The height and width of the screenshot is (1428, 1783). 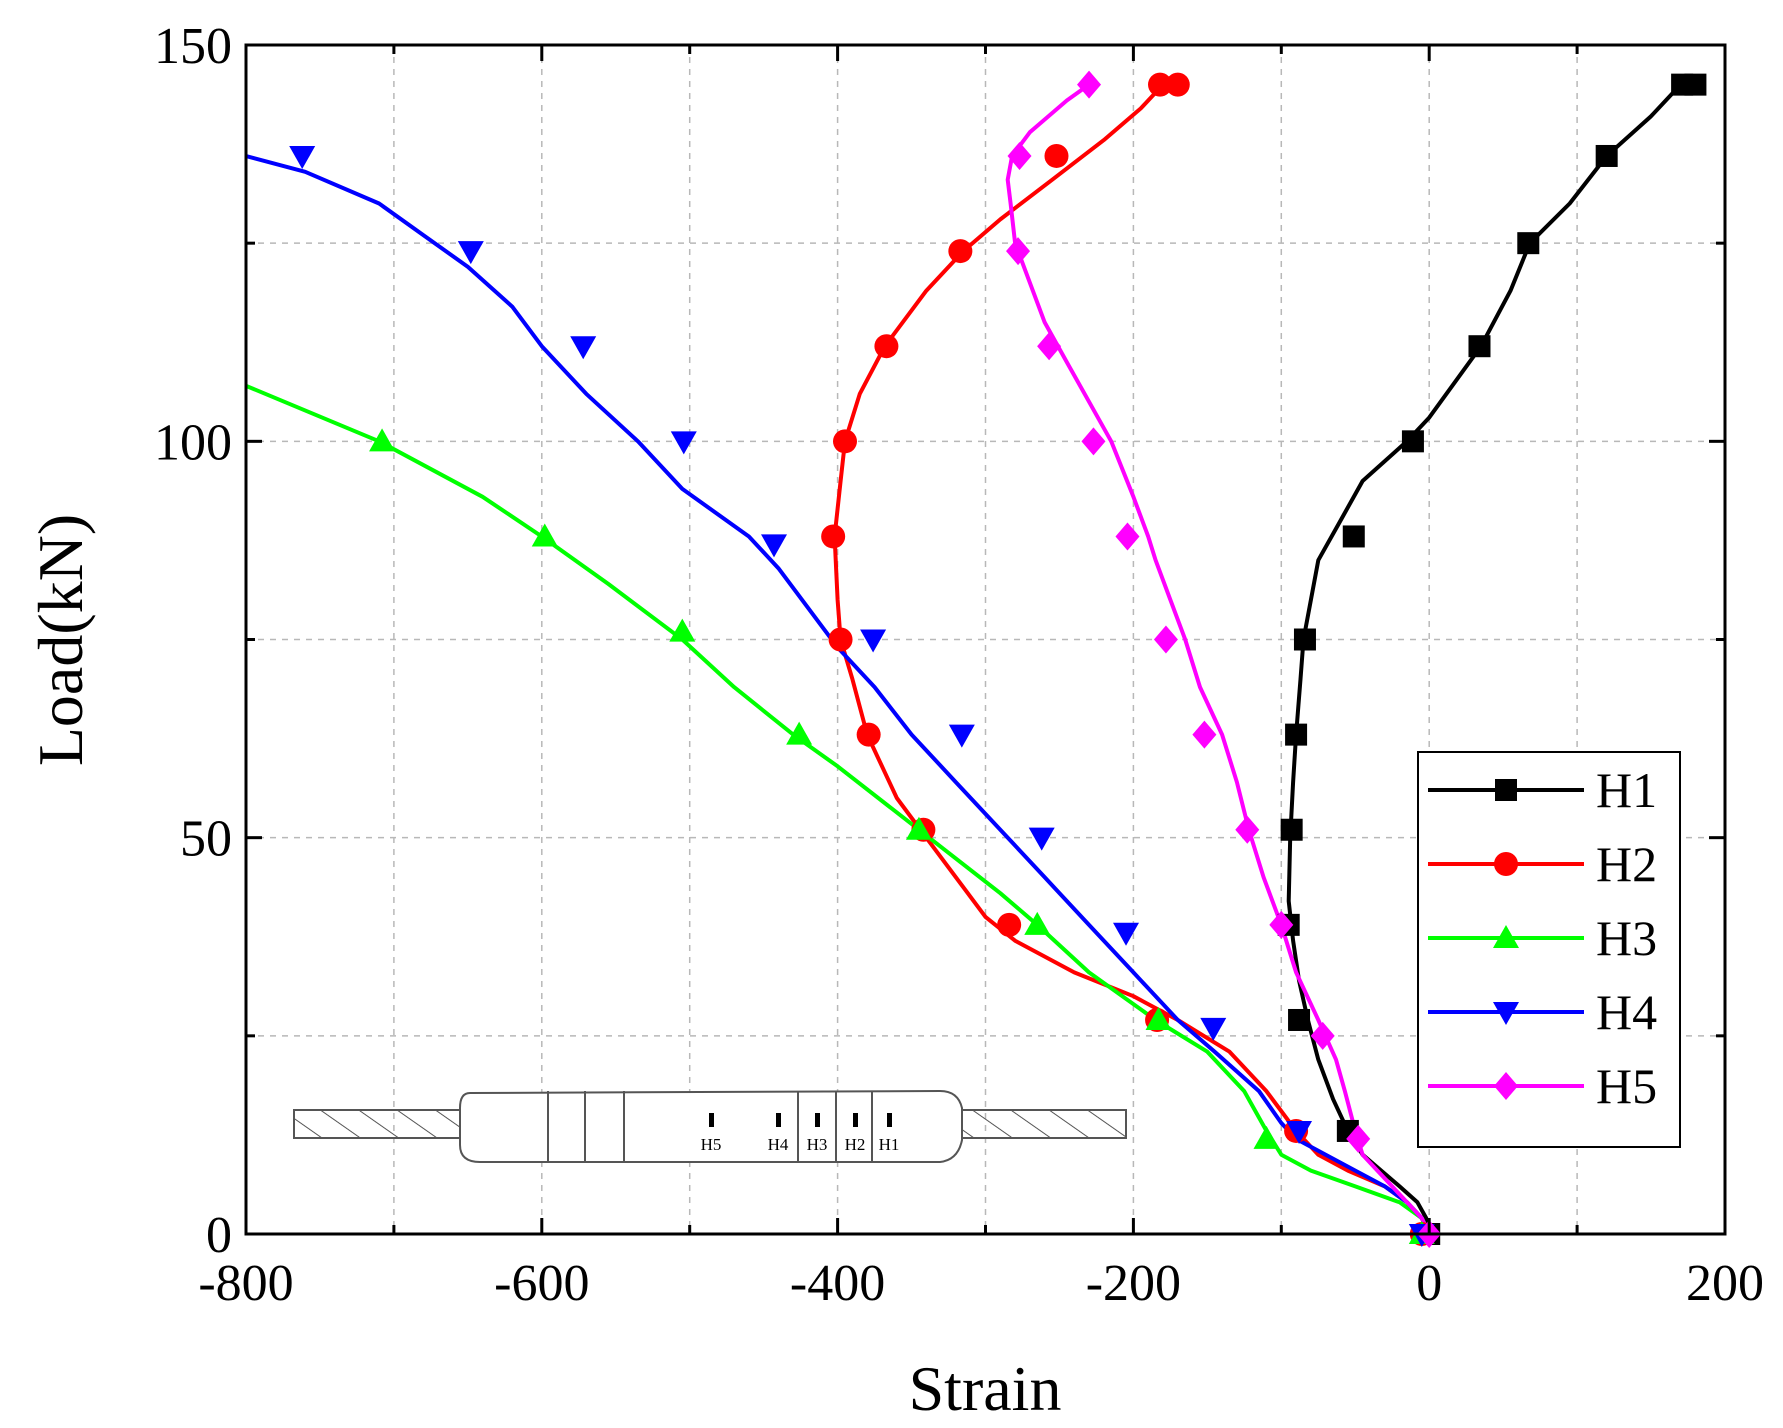 What do you see at coordinates (1506, 1086) in the screenshot?
I see `legend-marker-h5` at bounding box center [1506, 1086].